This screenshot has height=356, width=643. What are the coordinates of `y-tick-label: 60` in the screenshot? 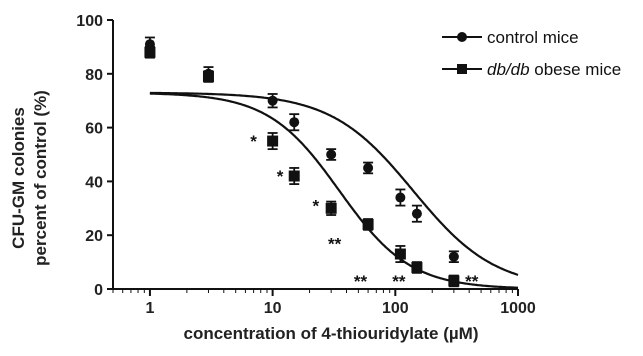 It's located at (94, 129).